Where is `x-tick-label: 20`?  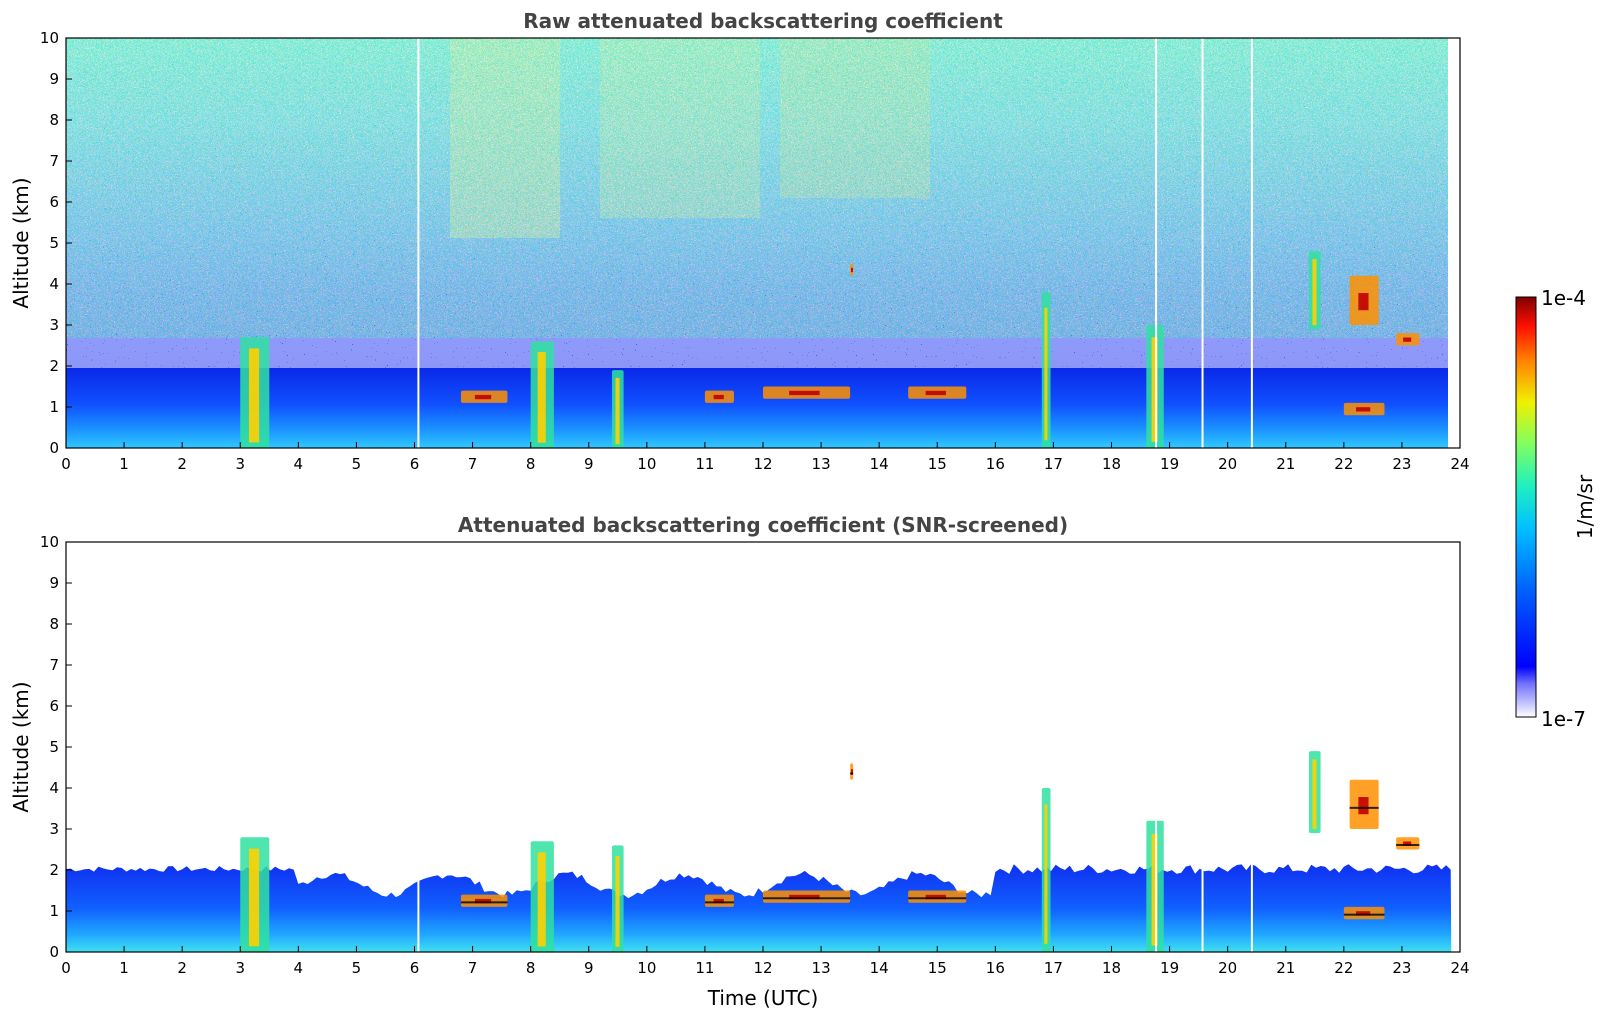
x-tick-label: 20 is located at coordinates (1227, 968).